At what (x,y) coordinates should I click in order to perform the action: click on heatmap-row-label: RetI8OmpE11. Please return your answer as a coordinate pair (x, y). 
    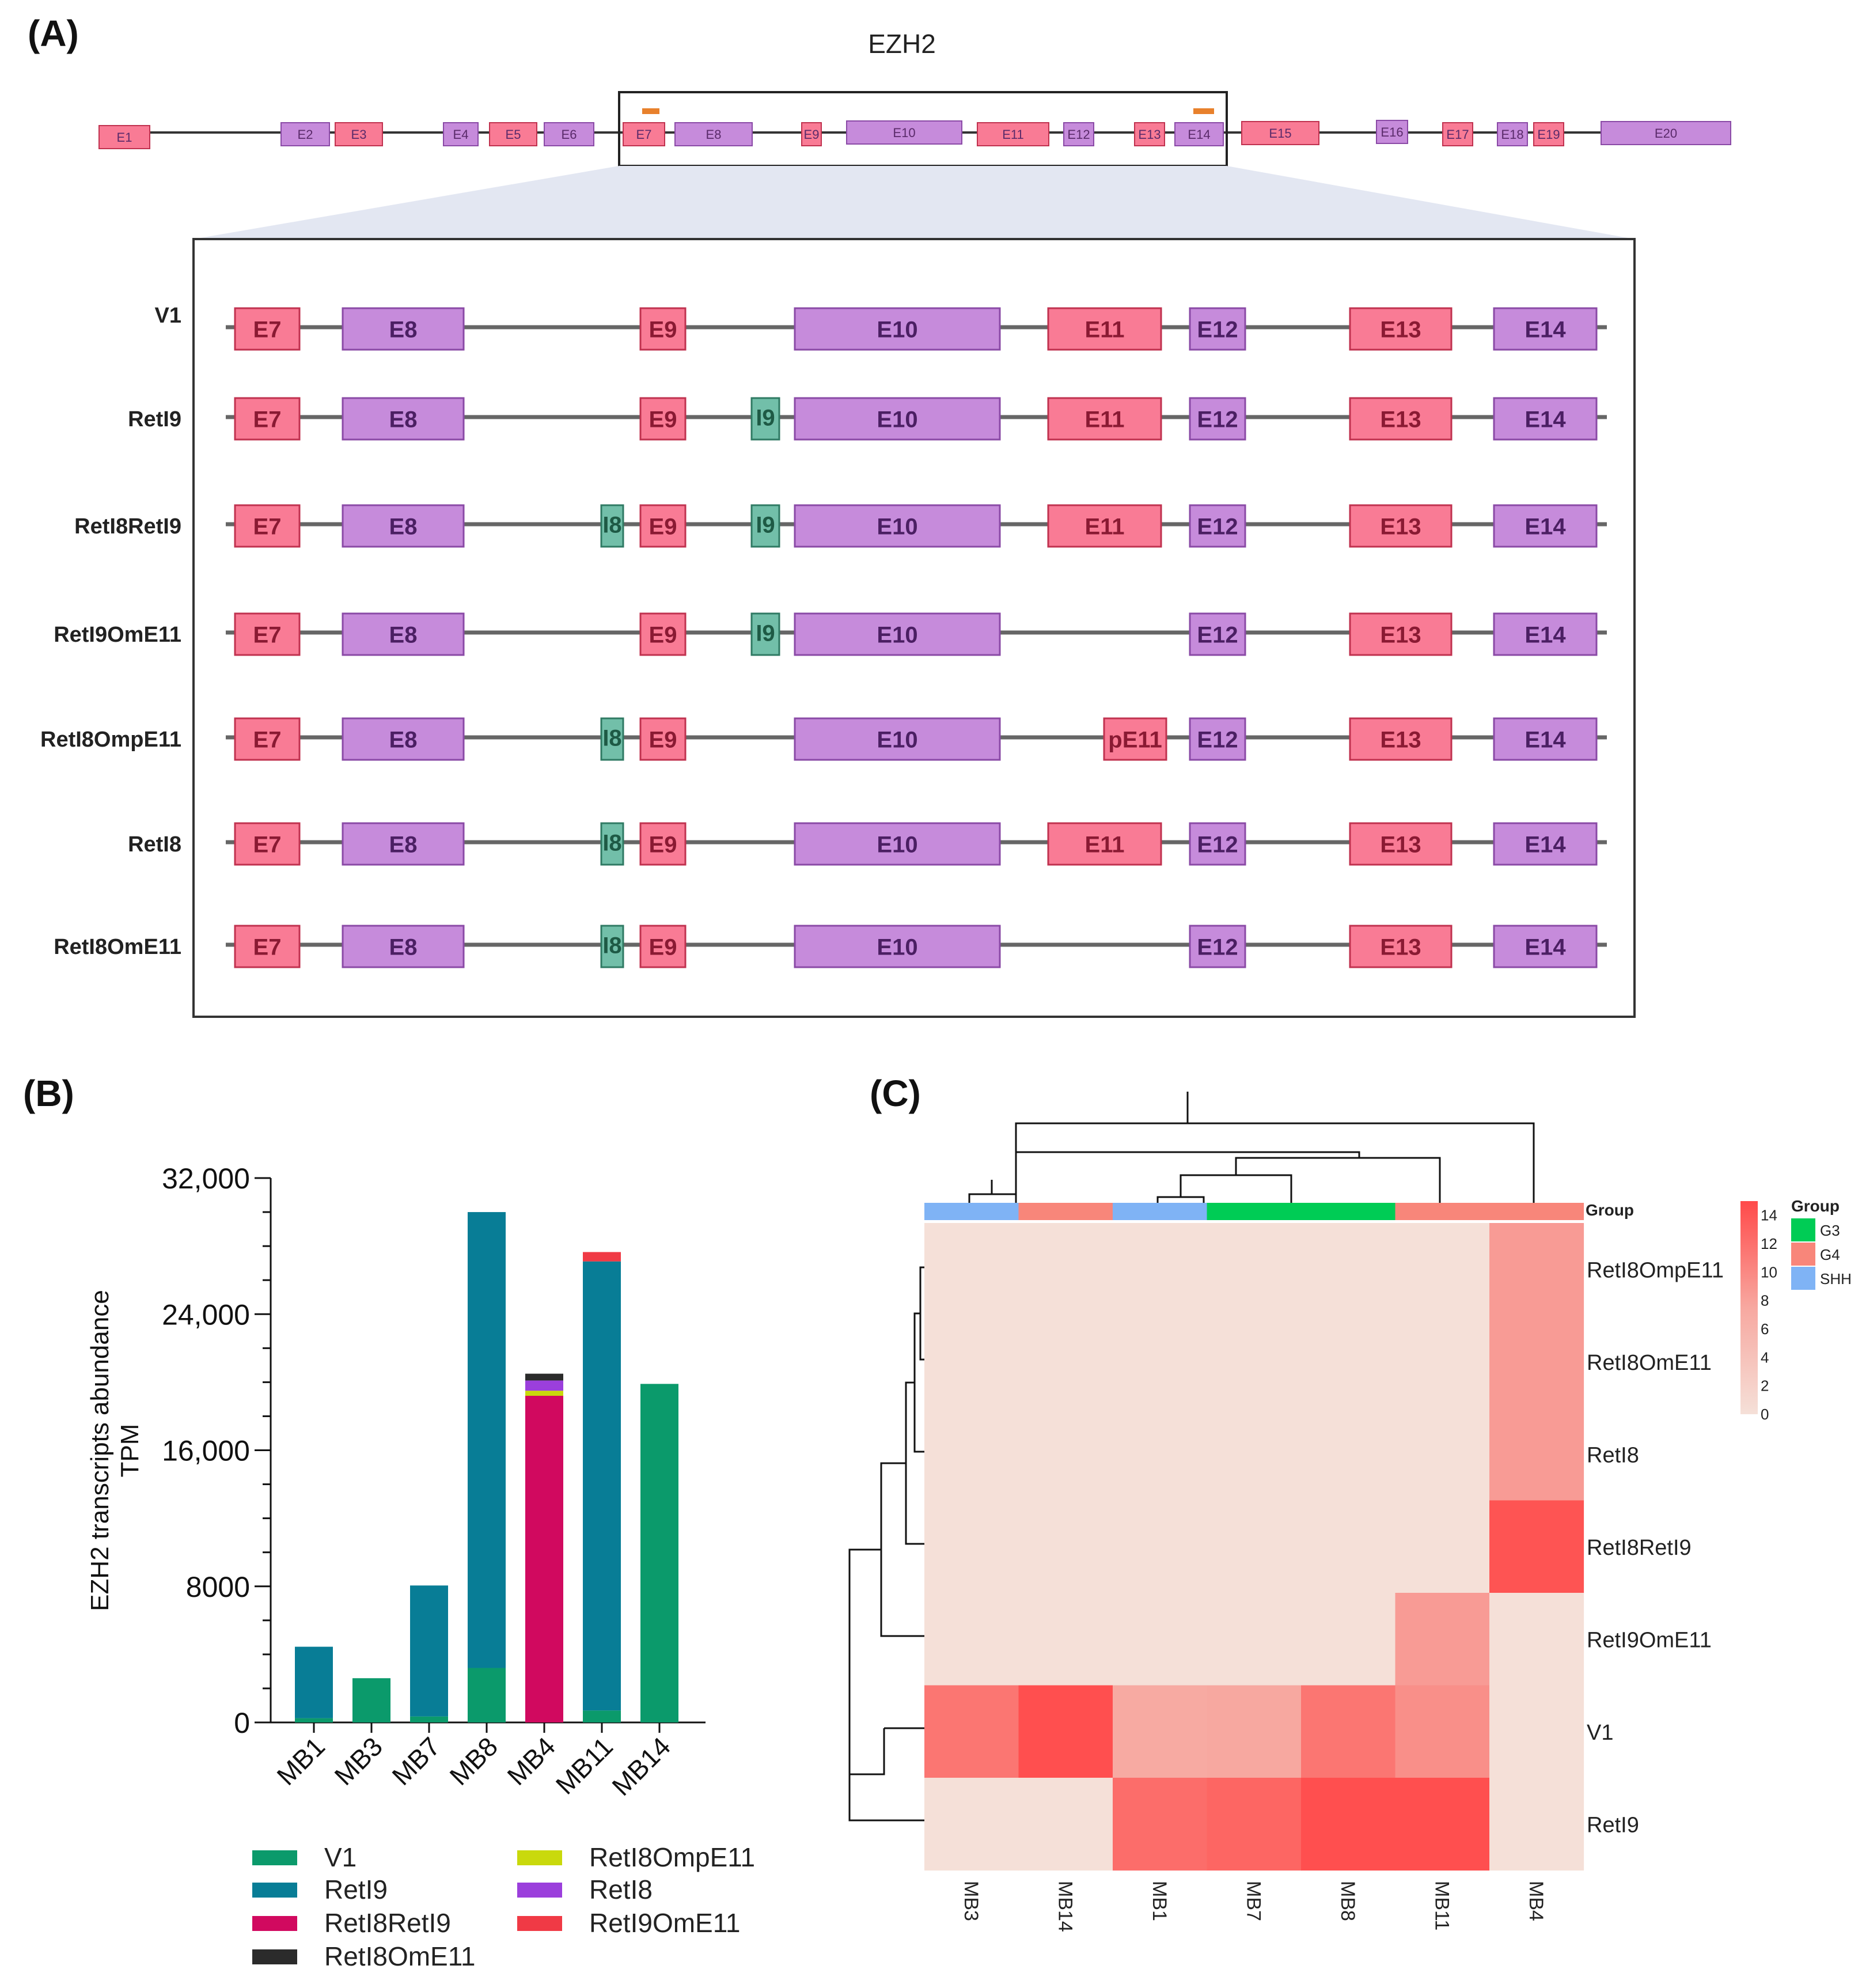
    Looking at the image, I should click on (1655, 1270).